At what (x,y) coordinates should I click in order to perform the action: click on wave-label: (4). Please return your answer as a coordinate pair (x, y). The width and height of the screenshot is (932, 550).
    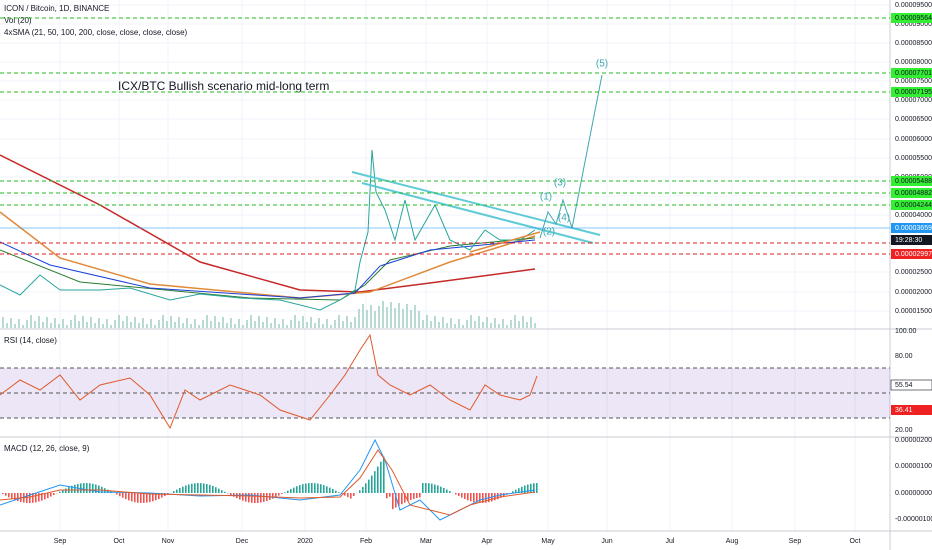
    Looking at the image, I should click on (564, 218).